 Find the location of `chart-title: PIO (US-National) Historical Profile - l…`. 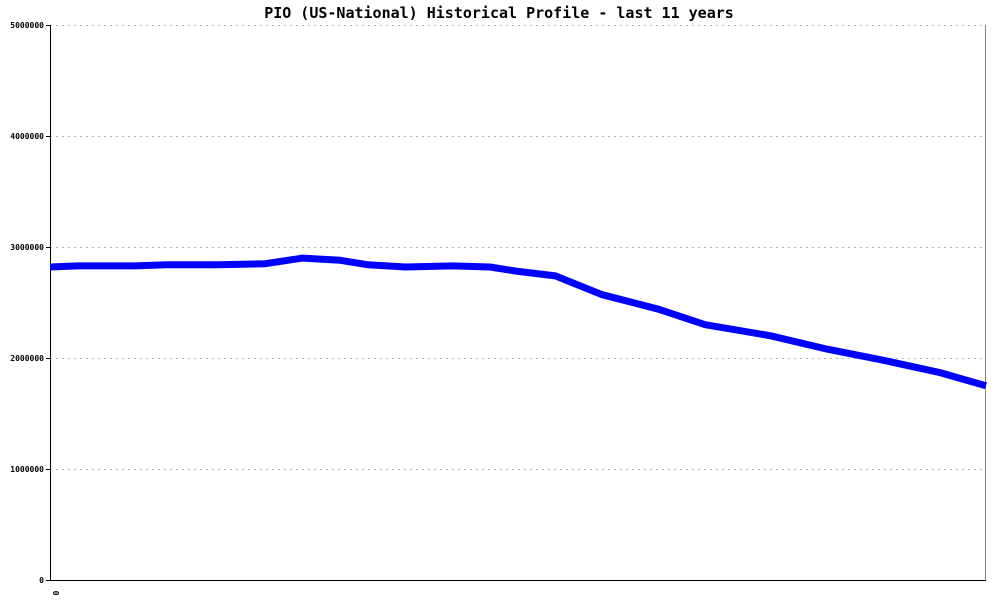

chart-title: PIO (US-National) Historical Profile - l… is located at coordinates (499, 13).